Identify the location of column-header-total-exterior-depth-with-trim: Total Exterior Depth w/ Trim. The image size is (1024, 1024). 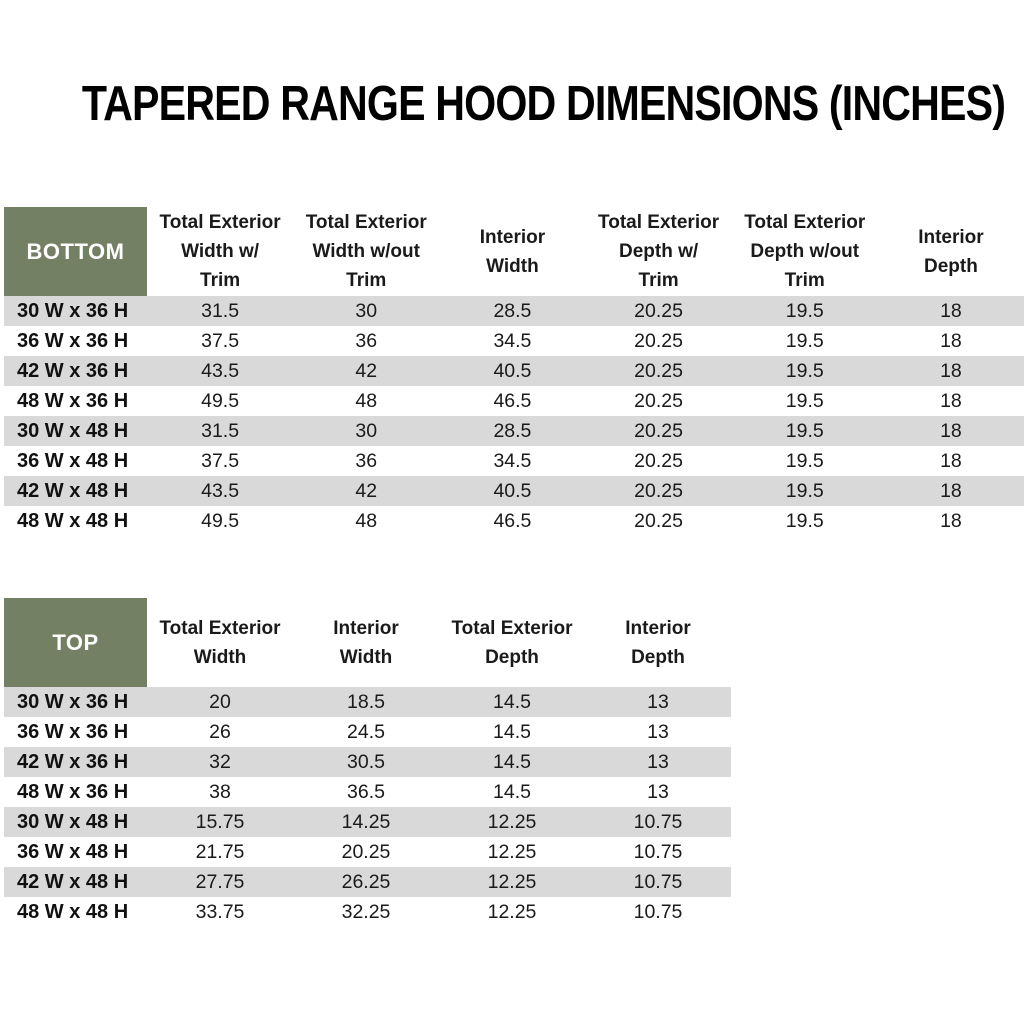
(659, 251).